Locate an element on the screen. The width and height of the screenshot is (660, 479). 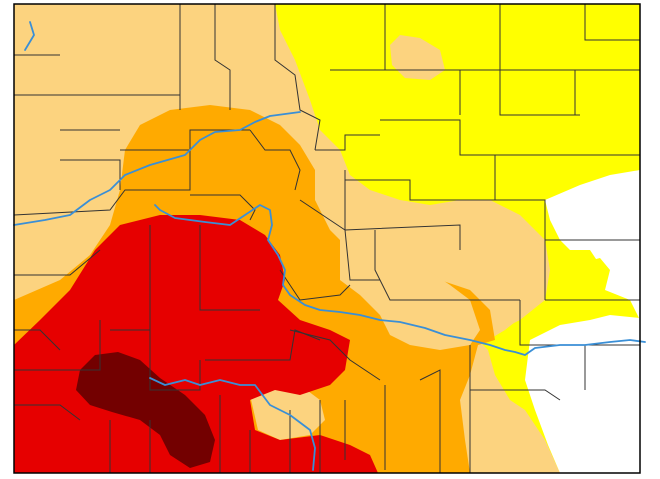
d4-region-southwest is located at coordinates (145, 410).